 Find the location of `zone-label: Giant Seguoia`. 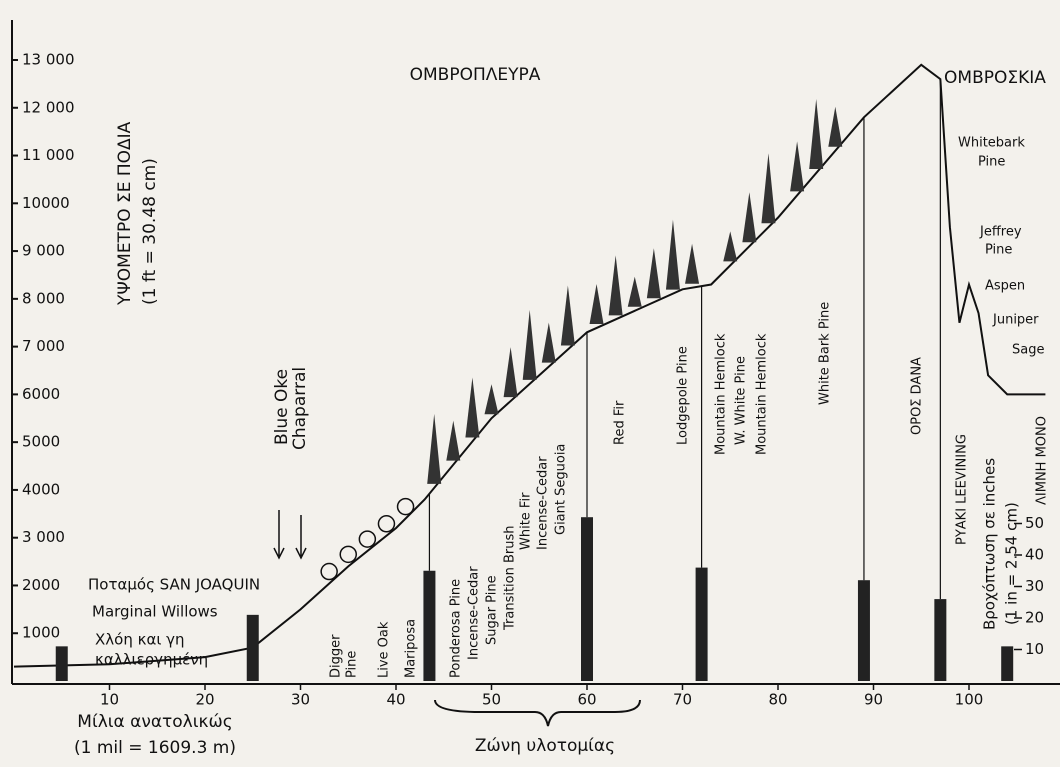

zone-label: Giant Seguoia is located at coordinates (561, 489).